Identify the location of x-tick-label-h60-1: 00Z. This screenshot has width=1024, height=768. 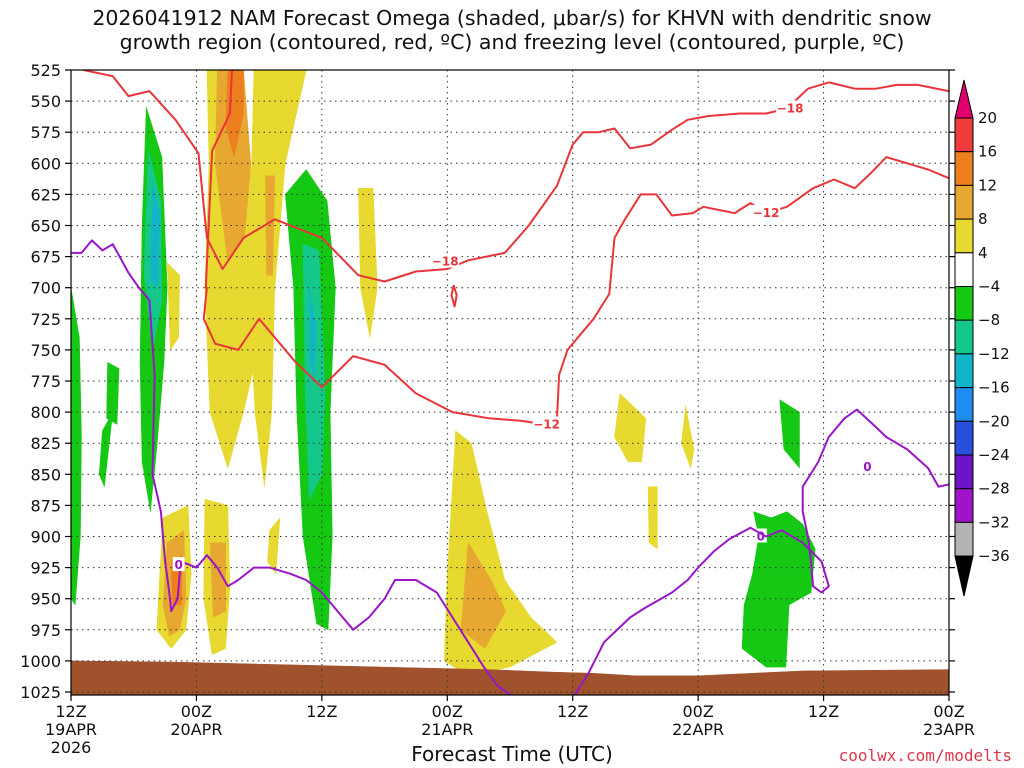
(697, 711).